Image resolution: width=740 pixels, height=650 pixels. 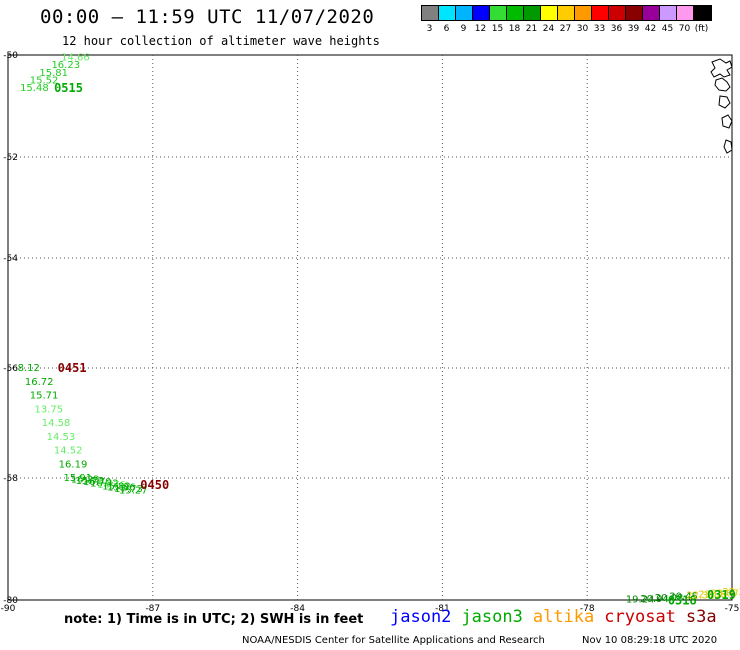 What do you see at coordinates (85, 479) in the screenshot?
I see `wave-height-label: 16.29` at bounding box center [85, 479].